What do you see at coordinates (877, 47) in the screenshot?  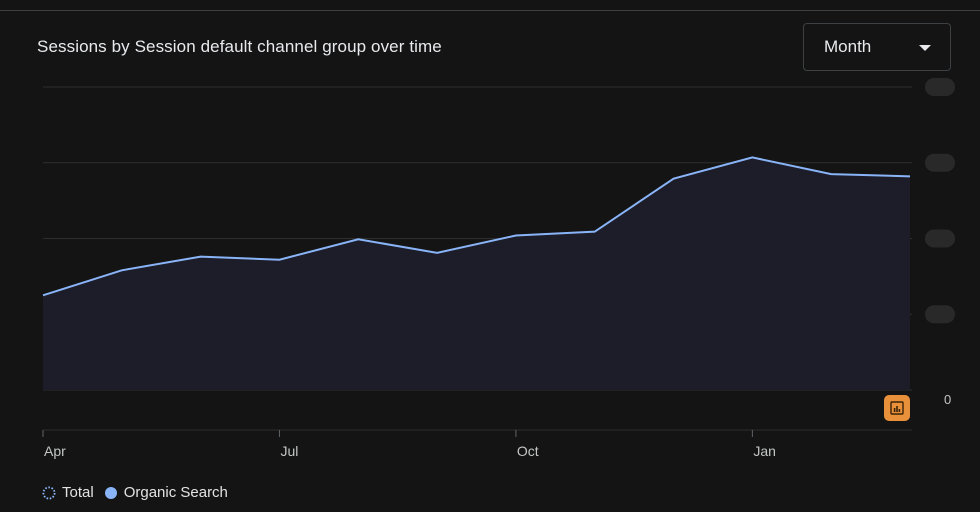 I see `period-select: Month` at bounding box center [877, 47].